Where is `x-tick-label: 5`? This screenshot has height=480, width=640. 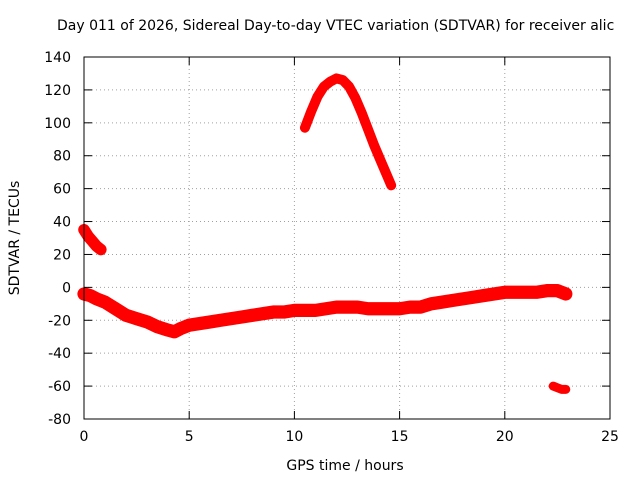
x-tick-label: 5 is located at coordinates (189, 437).